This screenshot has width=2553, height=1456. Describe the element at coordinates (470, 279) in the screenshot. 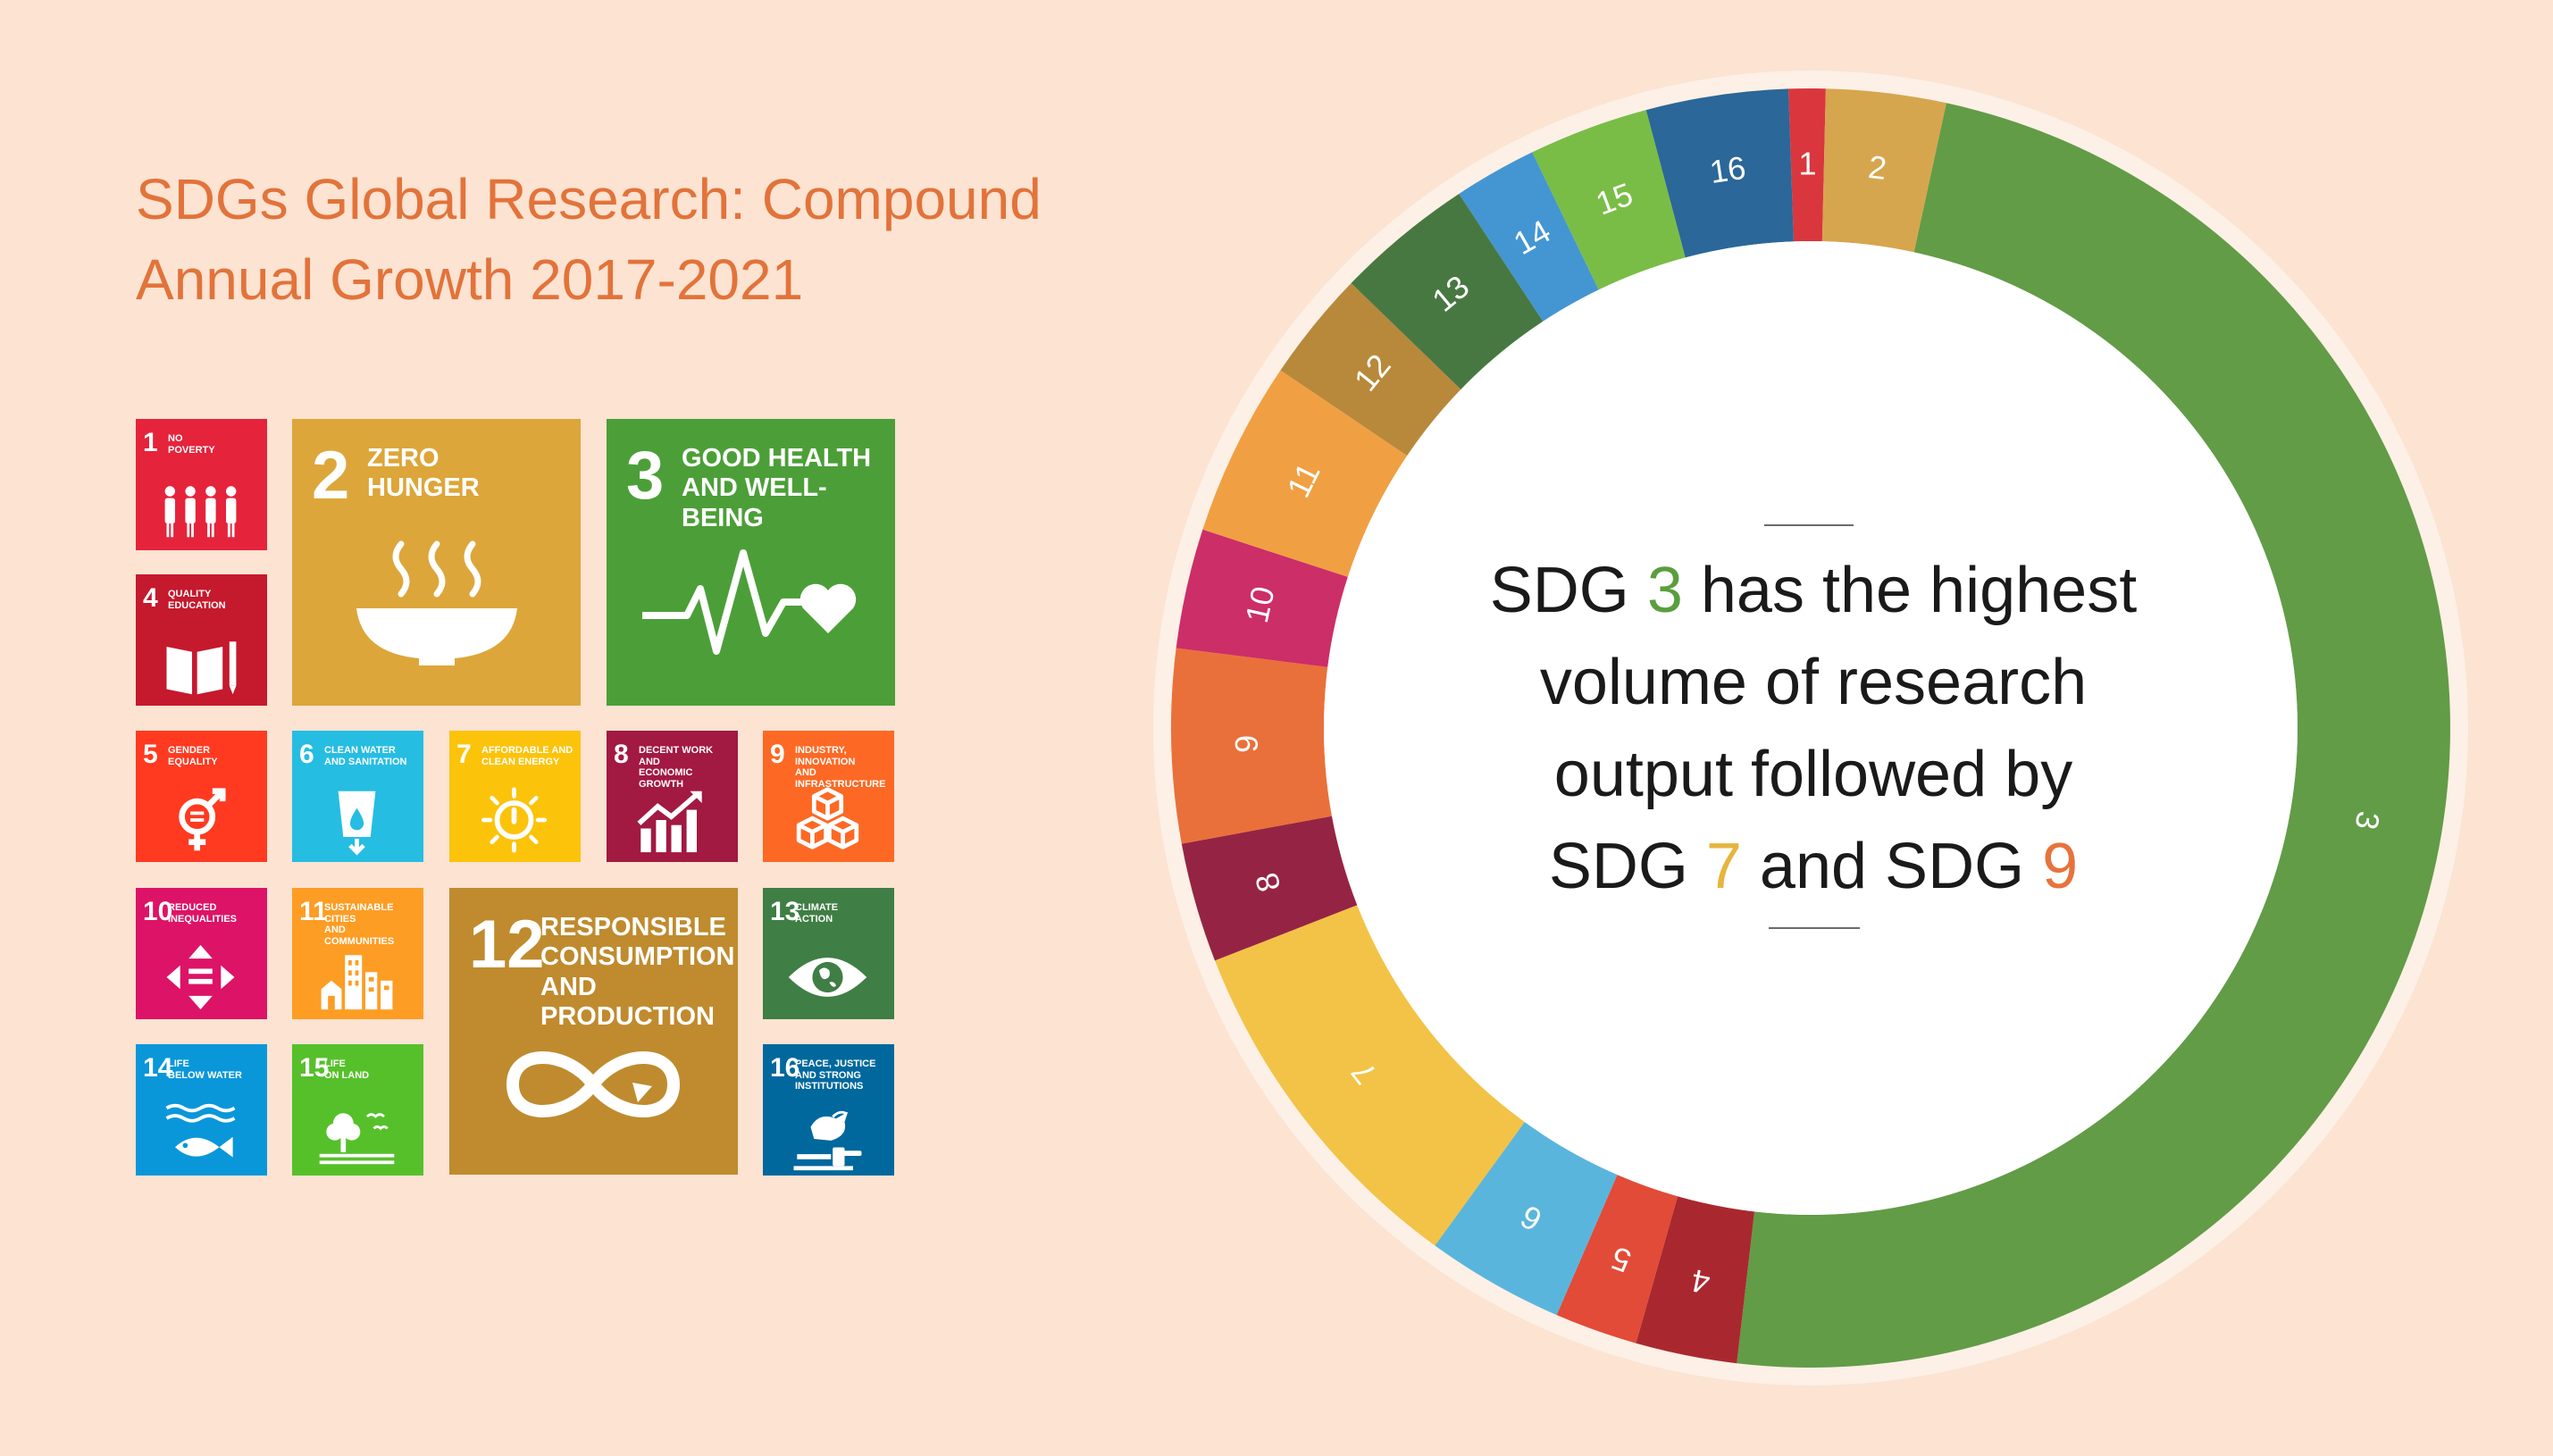

I see `page-title-line-2: Annual Growth 2017-2021` at that location.